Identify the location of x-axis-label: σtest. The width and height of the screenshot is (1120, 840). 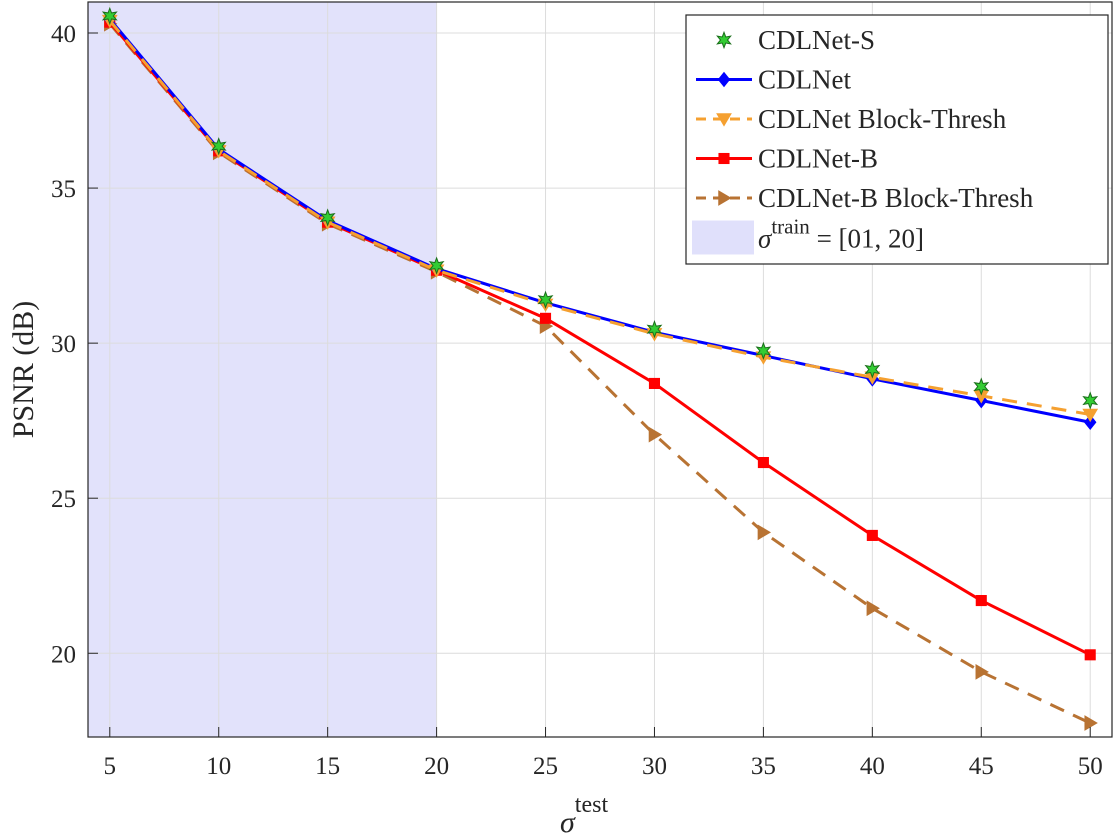
(584, 815).